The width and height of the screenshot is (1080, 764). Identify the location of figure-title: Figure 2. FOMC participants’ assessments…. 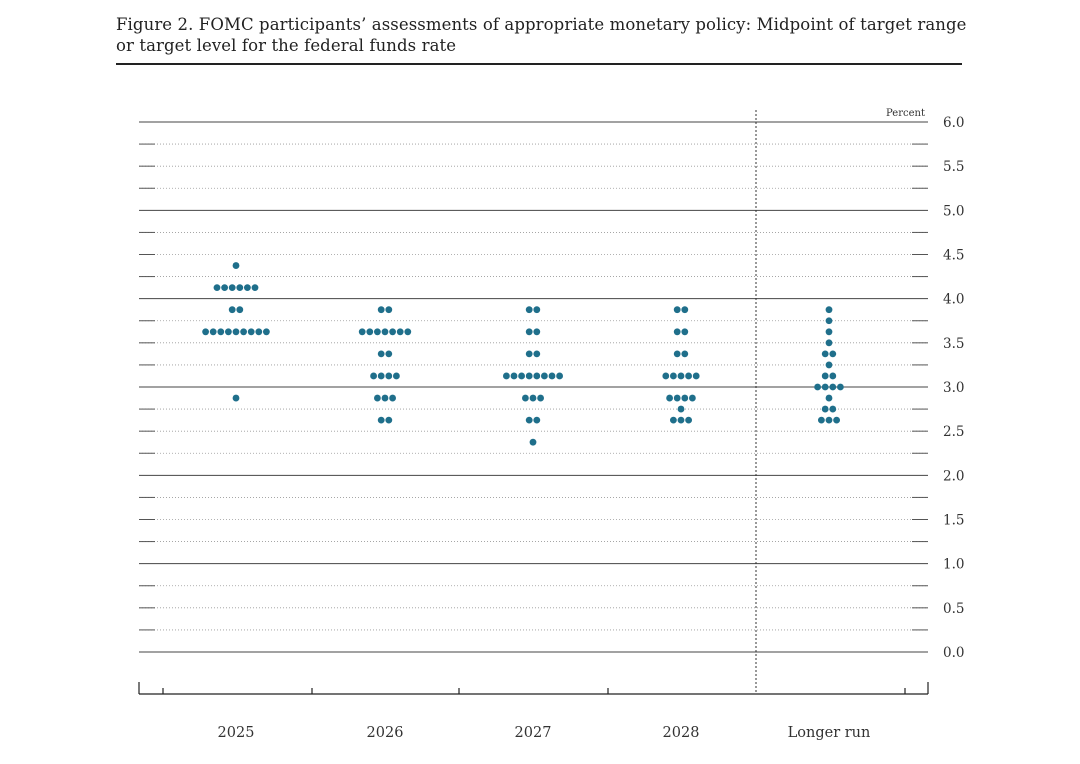
(546, 35).